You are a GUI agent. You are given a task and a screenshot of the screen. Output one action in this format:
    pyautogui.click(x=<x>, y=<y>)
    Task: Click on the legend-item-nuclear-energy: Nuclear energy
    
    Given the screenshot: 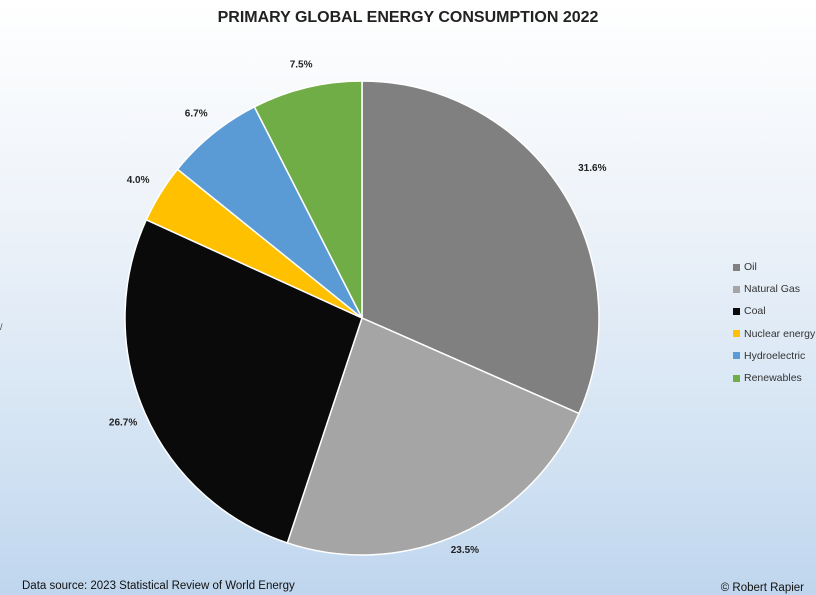 What is the action you would take?
    pyautogui.click(x=774, y=334)
    